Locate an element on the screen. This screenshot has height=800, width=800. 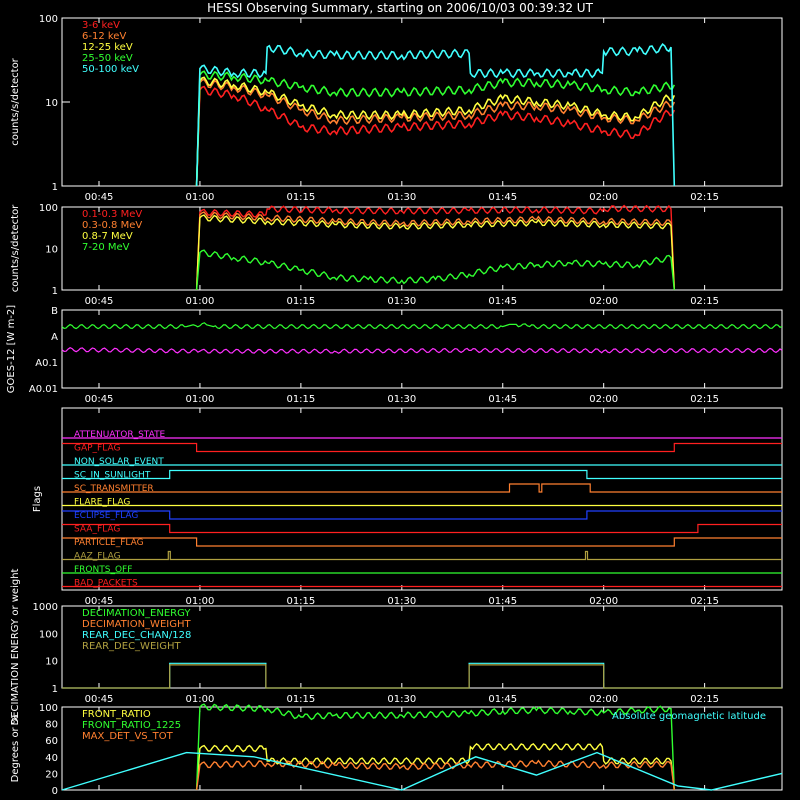
flag-label: AAZ_FLAG is located at coordinates (97, 557).